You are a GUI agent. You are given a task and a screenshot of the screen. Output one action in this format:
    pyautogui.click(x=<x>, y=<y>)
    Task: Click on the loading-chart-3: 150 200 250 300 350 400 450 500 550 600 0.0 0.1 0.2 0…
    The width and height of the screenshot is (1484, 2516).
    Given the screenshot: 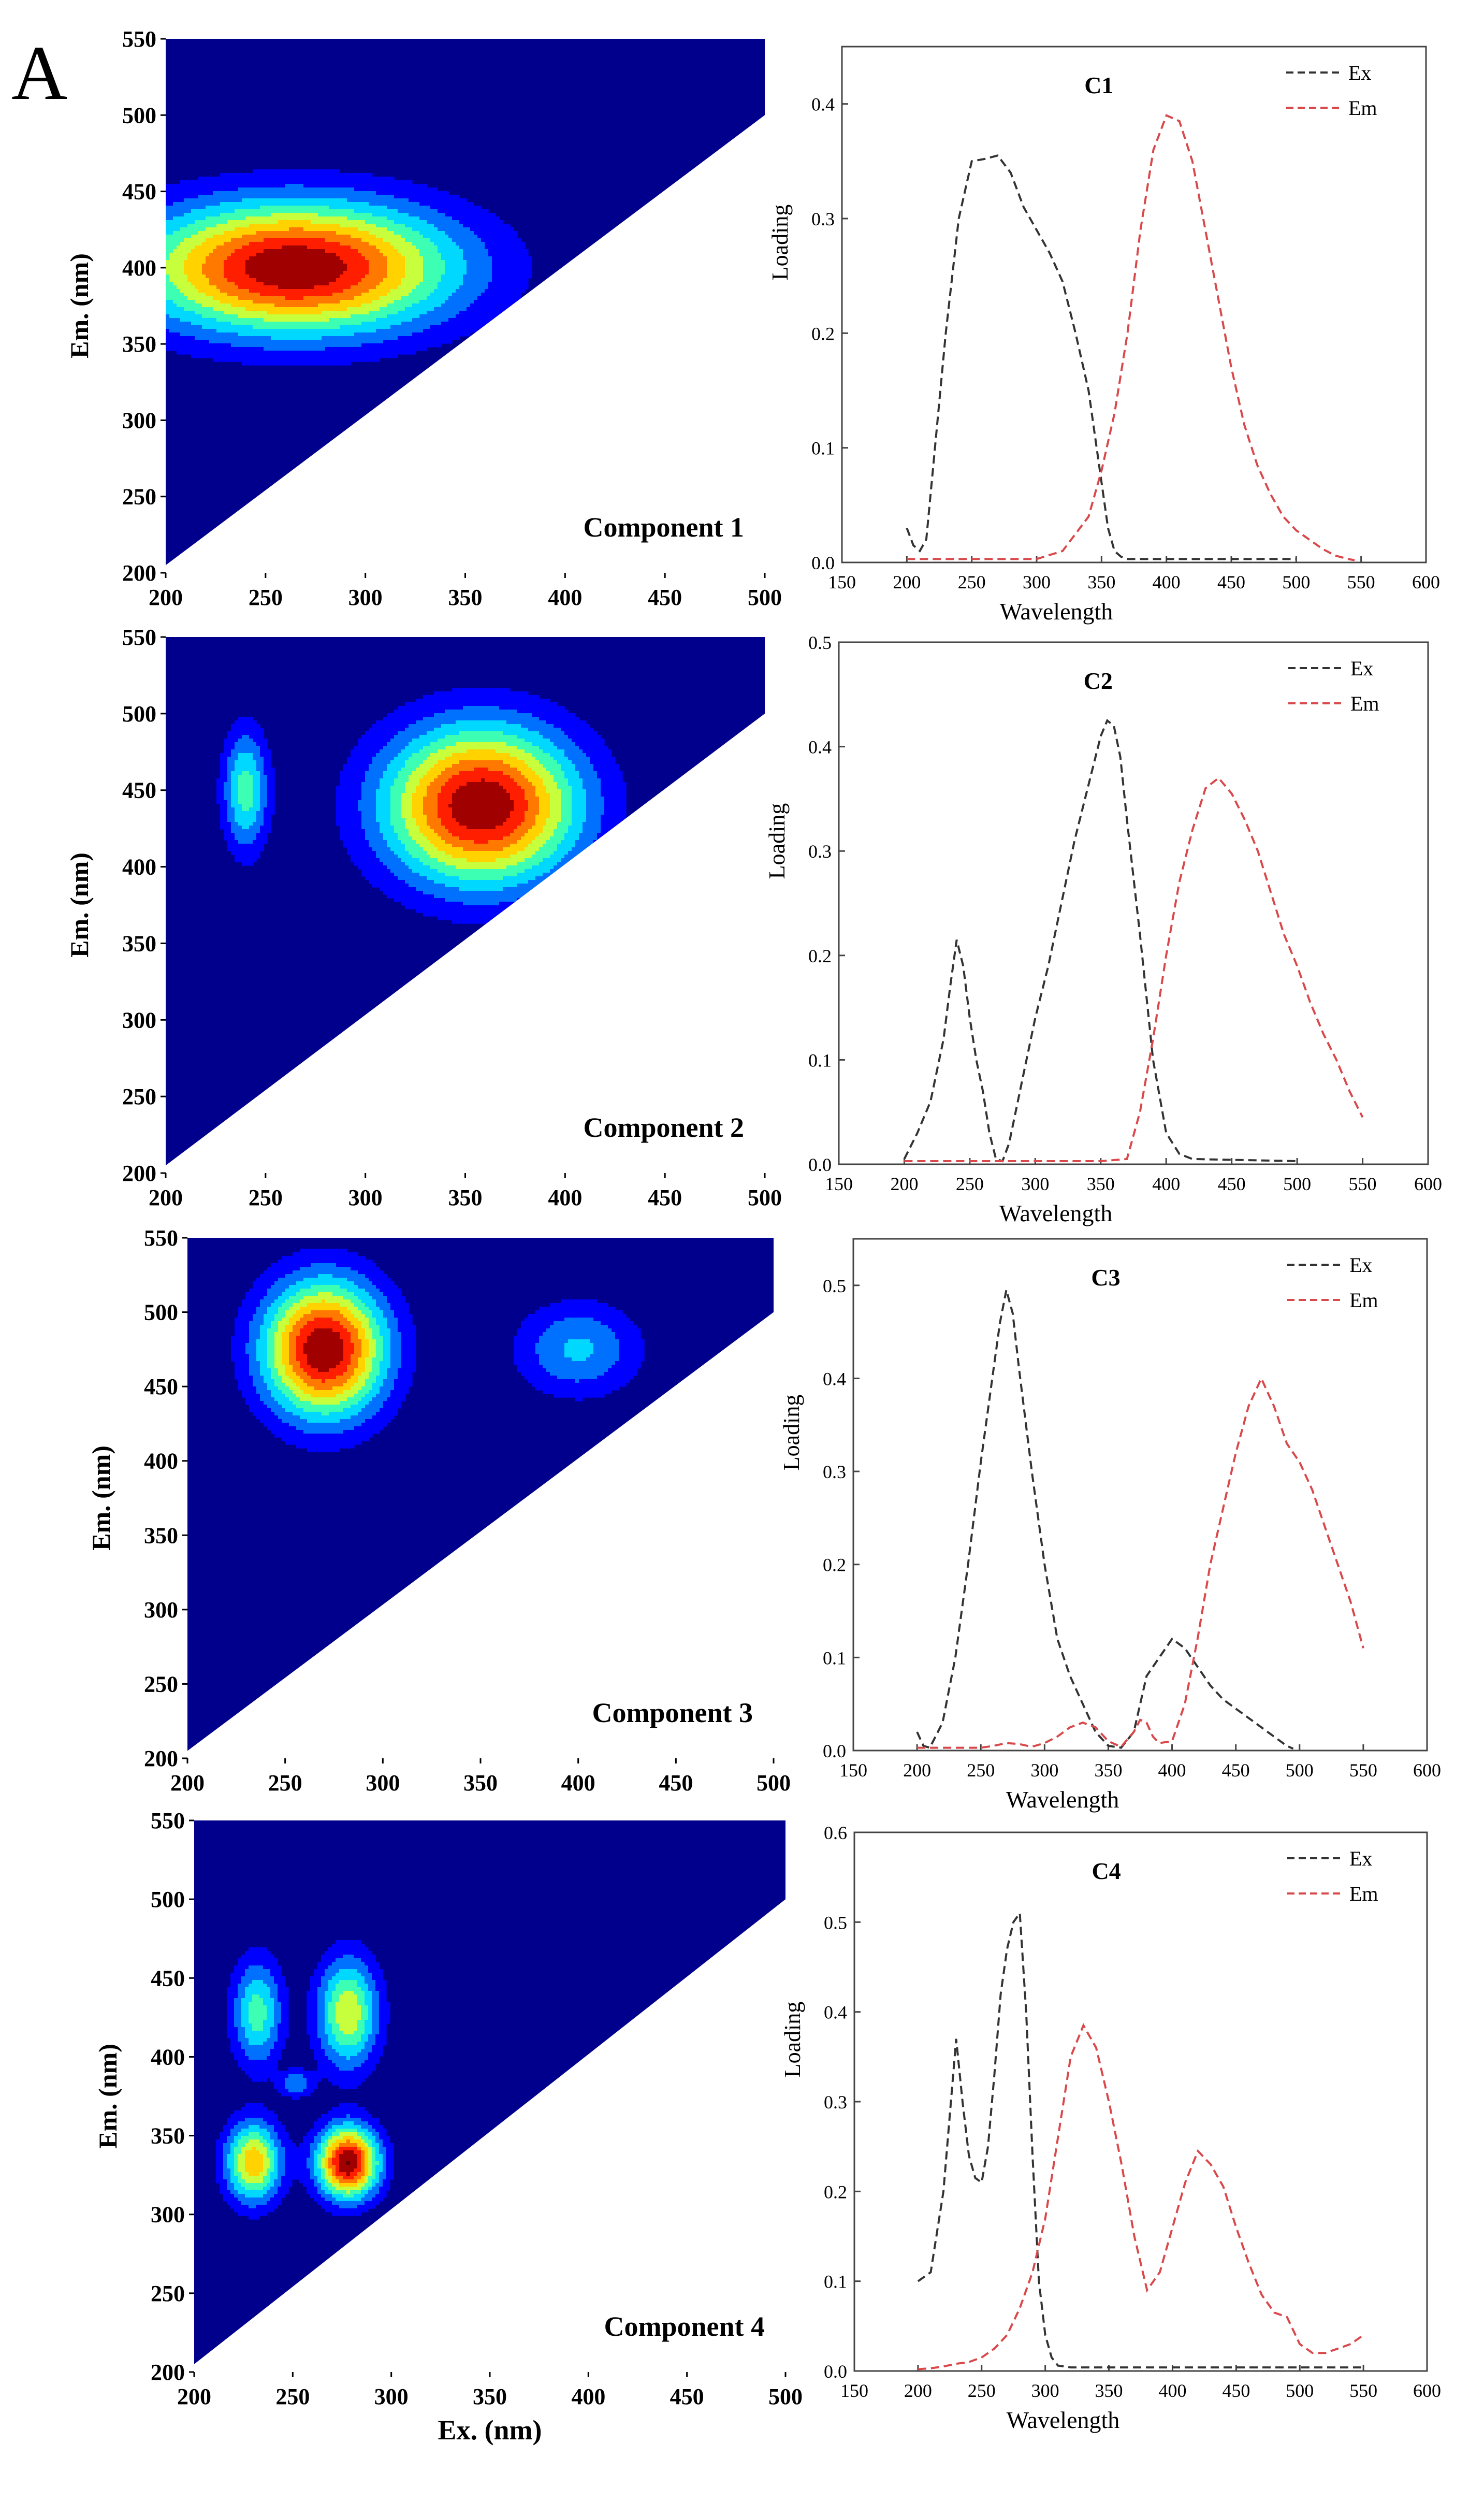 What is the action you would take?
    pyautogui.click(x=1110, y=1525)
    